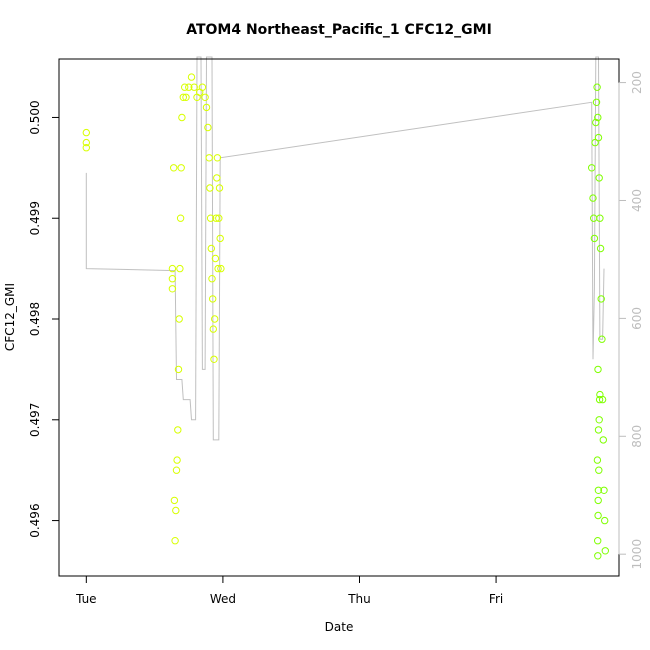  What do you see at coordinates (339, 627) in the screenshot?
I see `x-axis-label: Date` at bounding box center [339, 627].